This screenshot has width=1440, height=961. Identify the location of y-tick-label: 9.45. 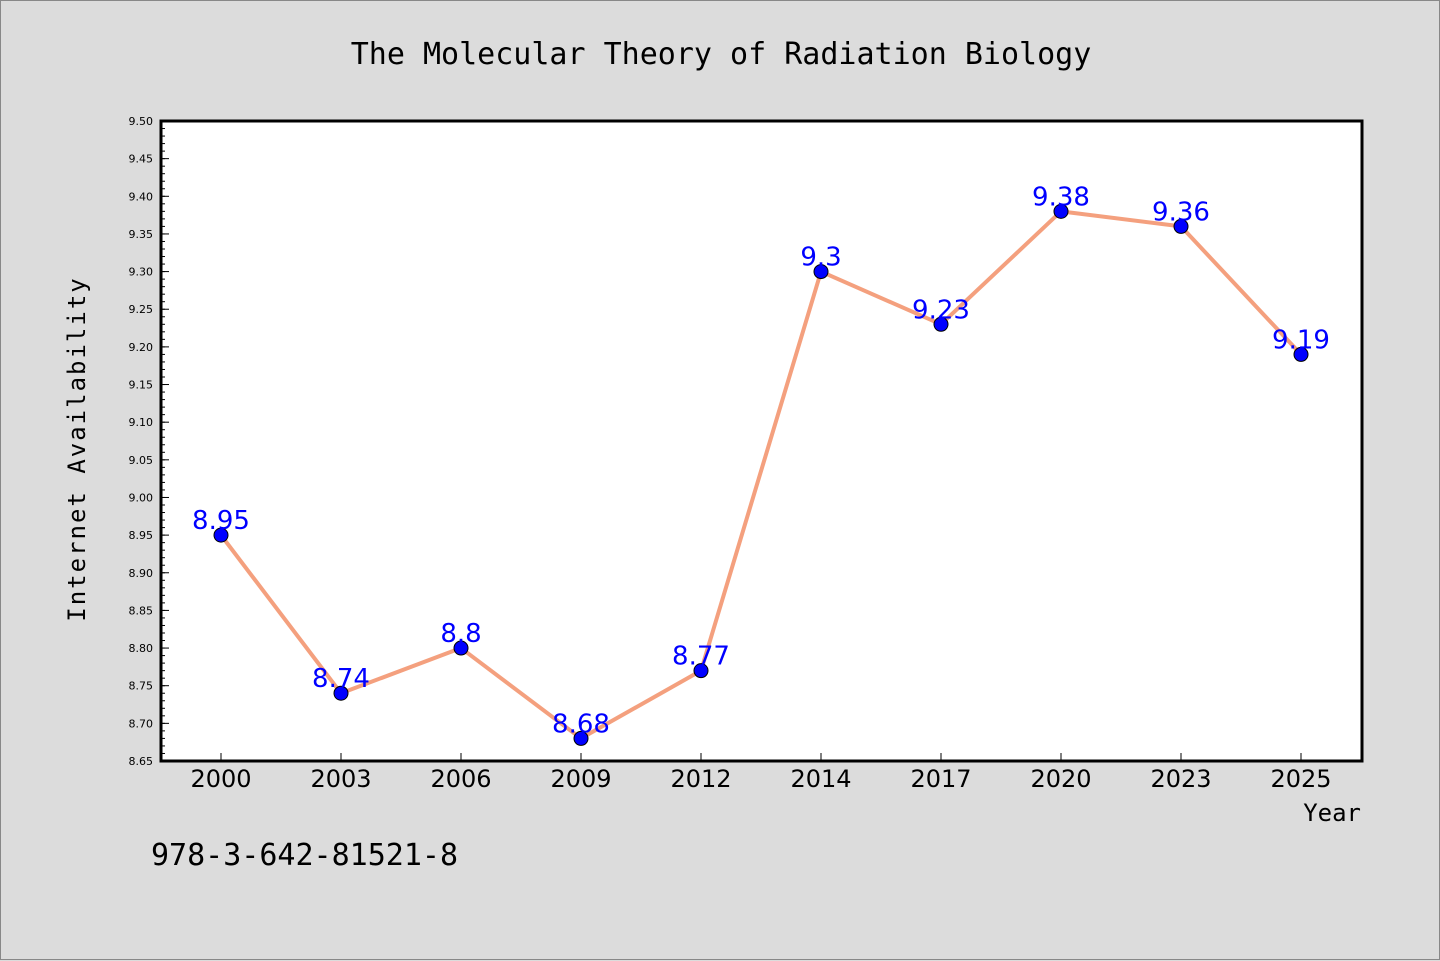
(141, 159).